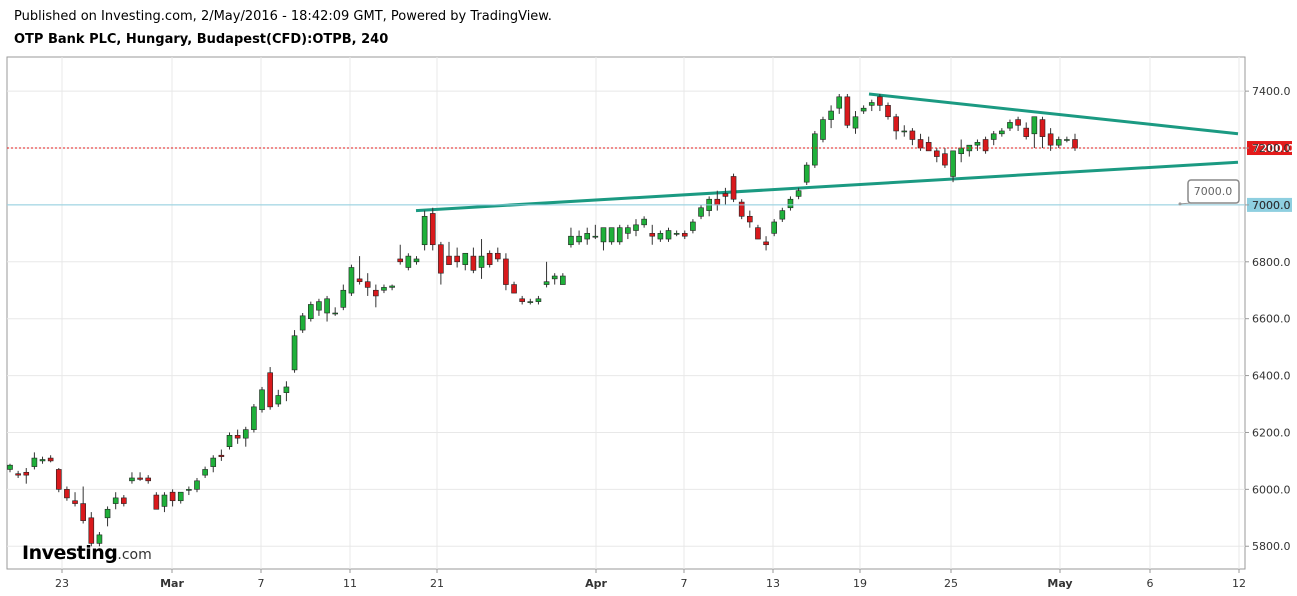 Image resolution: width=1297 pixels, height=596 pixels. I want to click on callout-box, so click(1213, 191).